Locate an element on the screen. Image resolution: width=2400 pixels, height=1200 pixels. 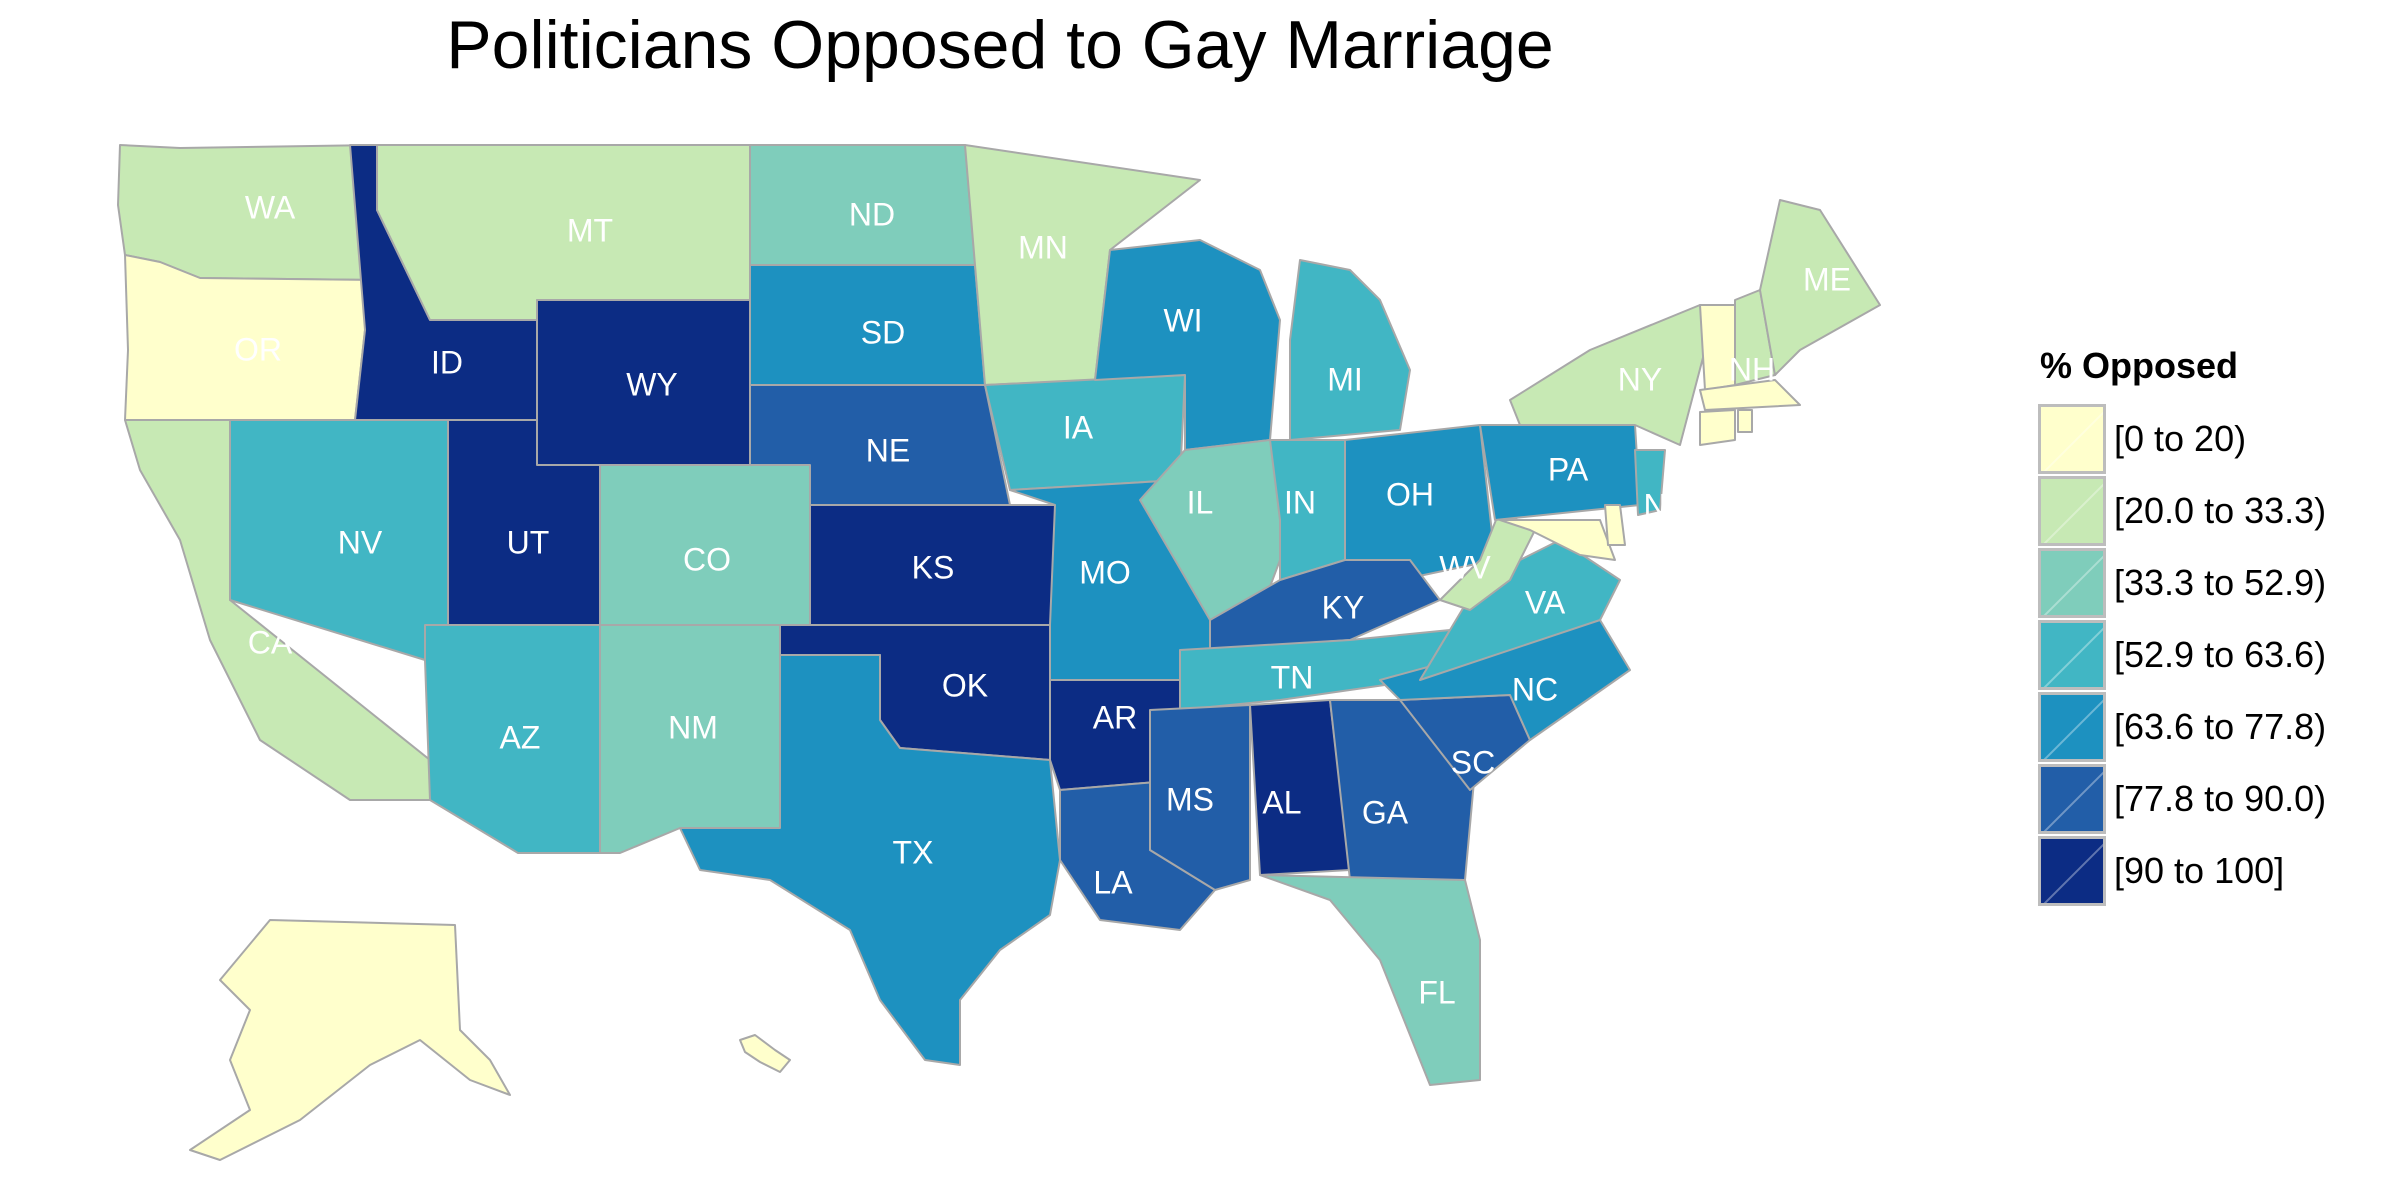
state-label-wy: WY is located at coordinates (652, 384).